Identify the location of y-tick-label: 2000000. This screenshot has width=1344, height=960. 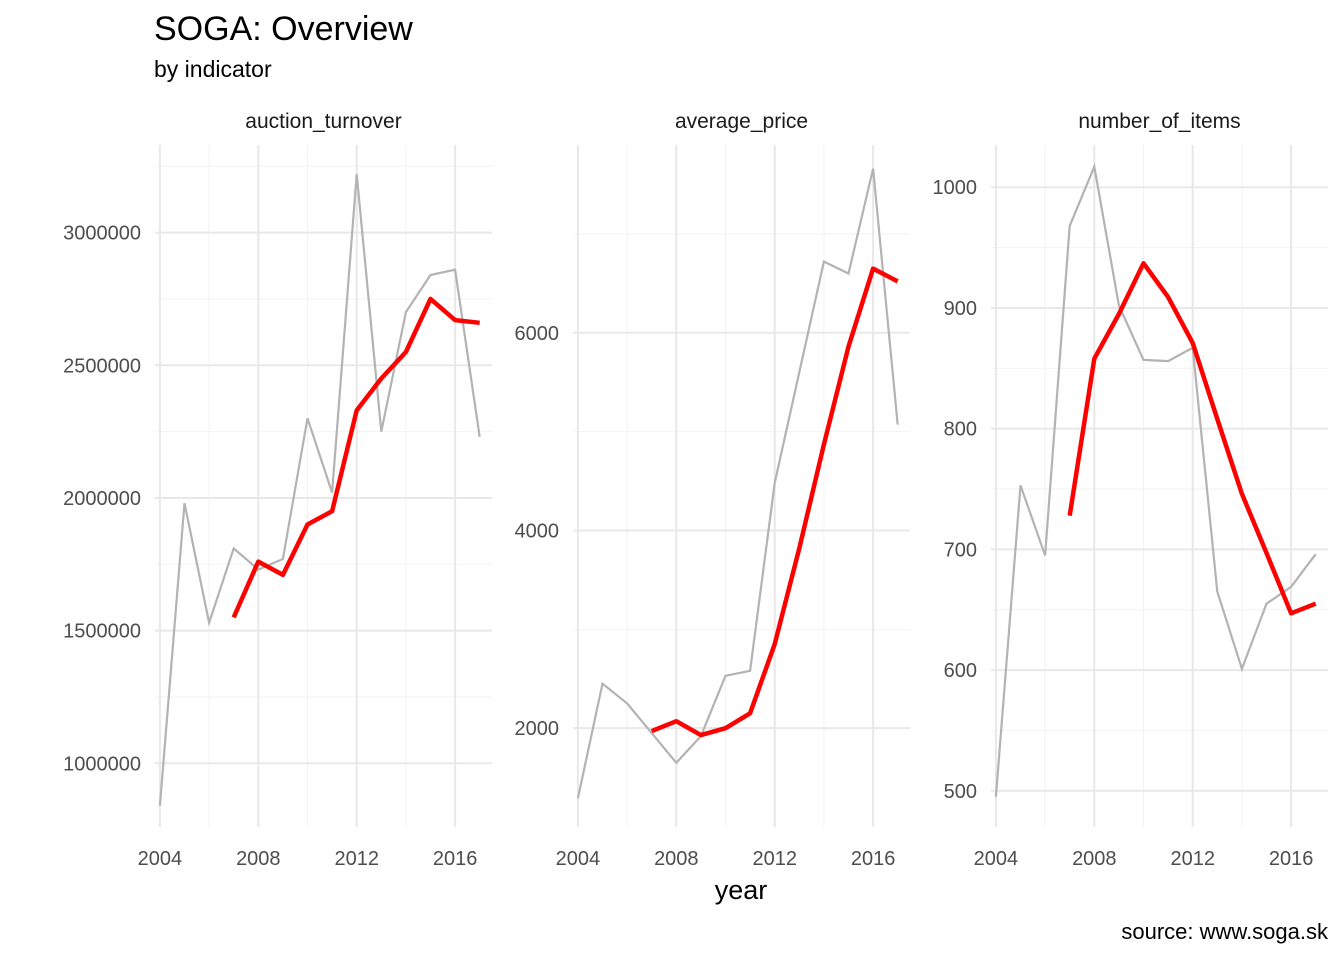
(102, 499).